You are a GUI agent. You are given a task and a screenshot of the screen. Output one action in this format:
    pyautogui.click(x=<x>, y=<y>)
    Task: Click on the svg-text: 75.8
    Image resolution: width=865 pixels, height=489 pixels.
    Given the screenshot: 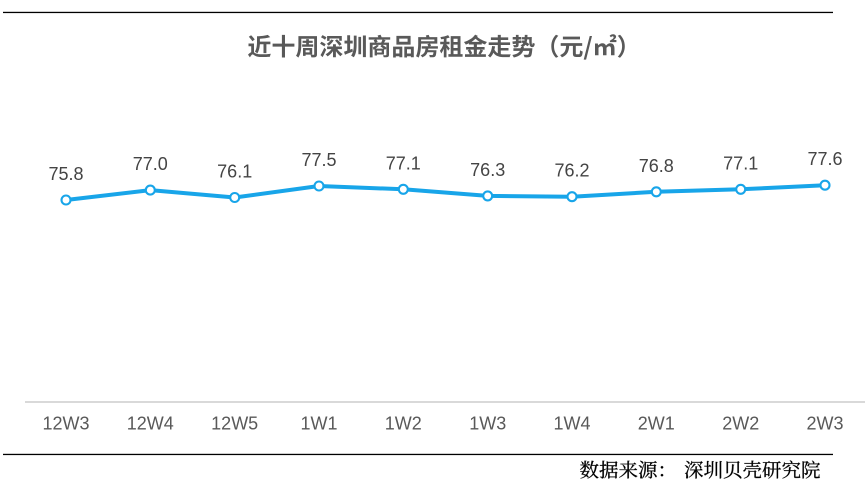 What is the action you would take?
    pyautogui.click(x=65, y=174)
    